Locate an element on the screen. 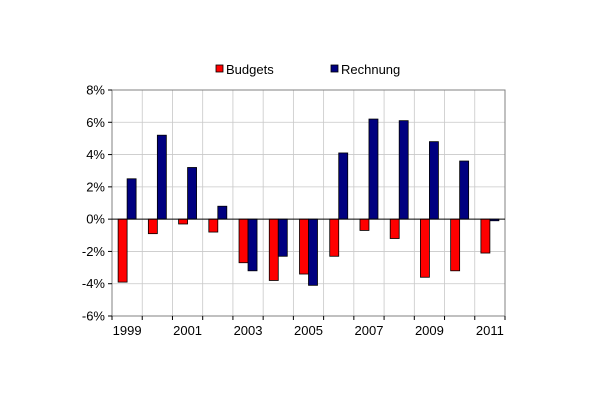 This screenshot has width=590, height=417. x-tick-labels: 1999 2001 2003 2005 2007 2009 2011 is located at coordinates (308, 330).